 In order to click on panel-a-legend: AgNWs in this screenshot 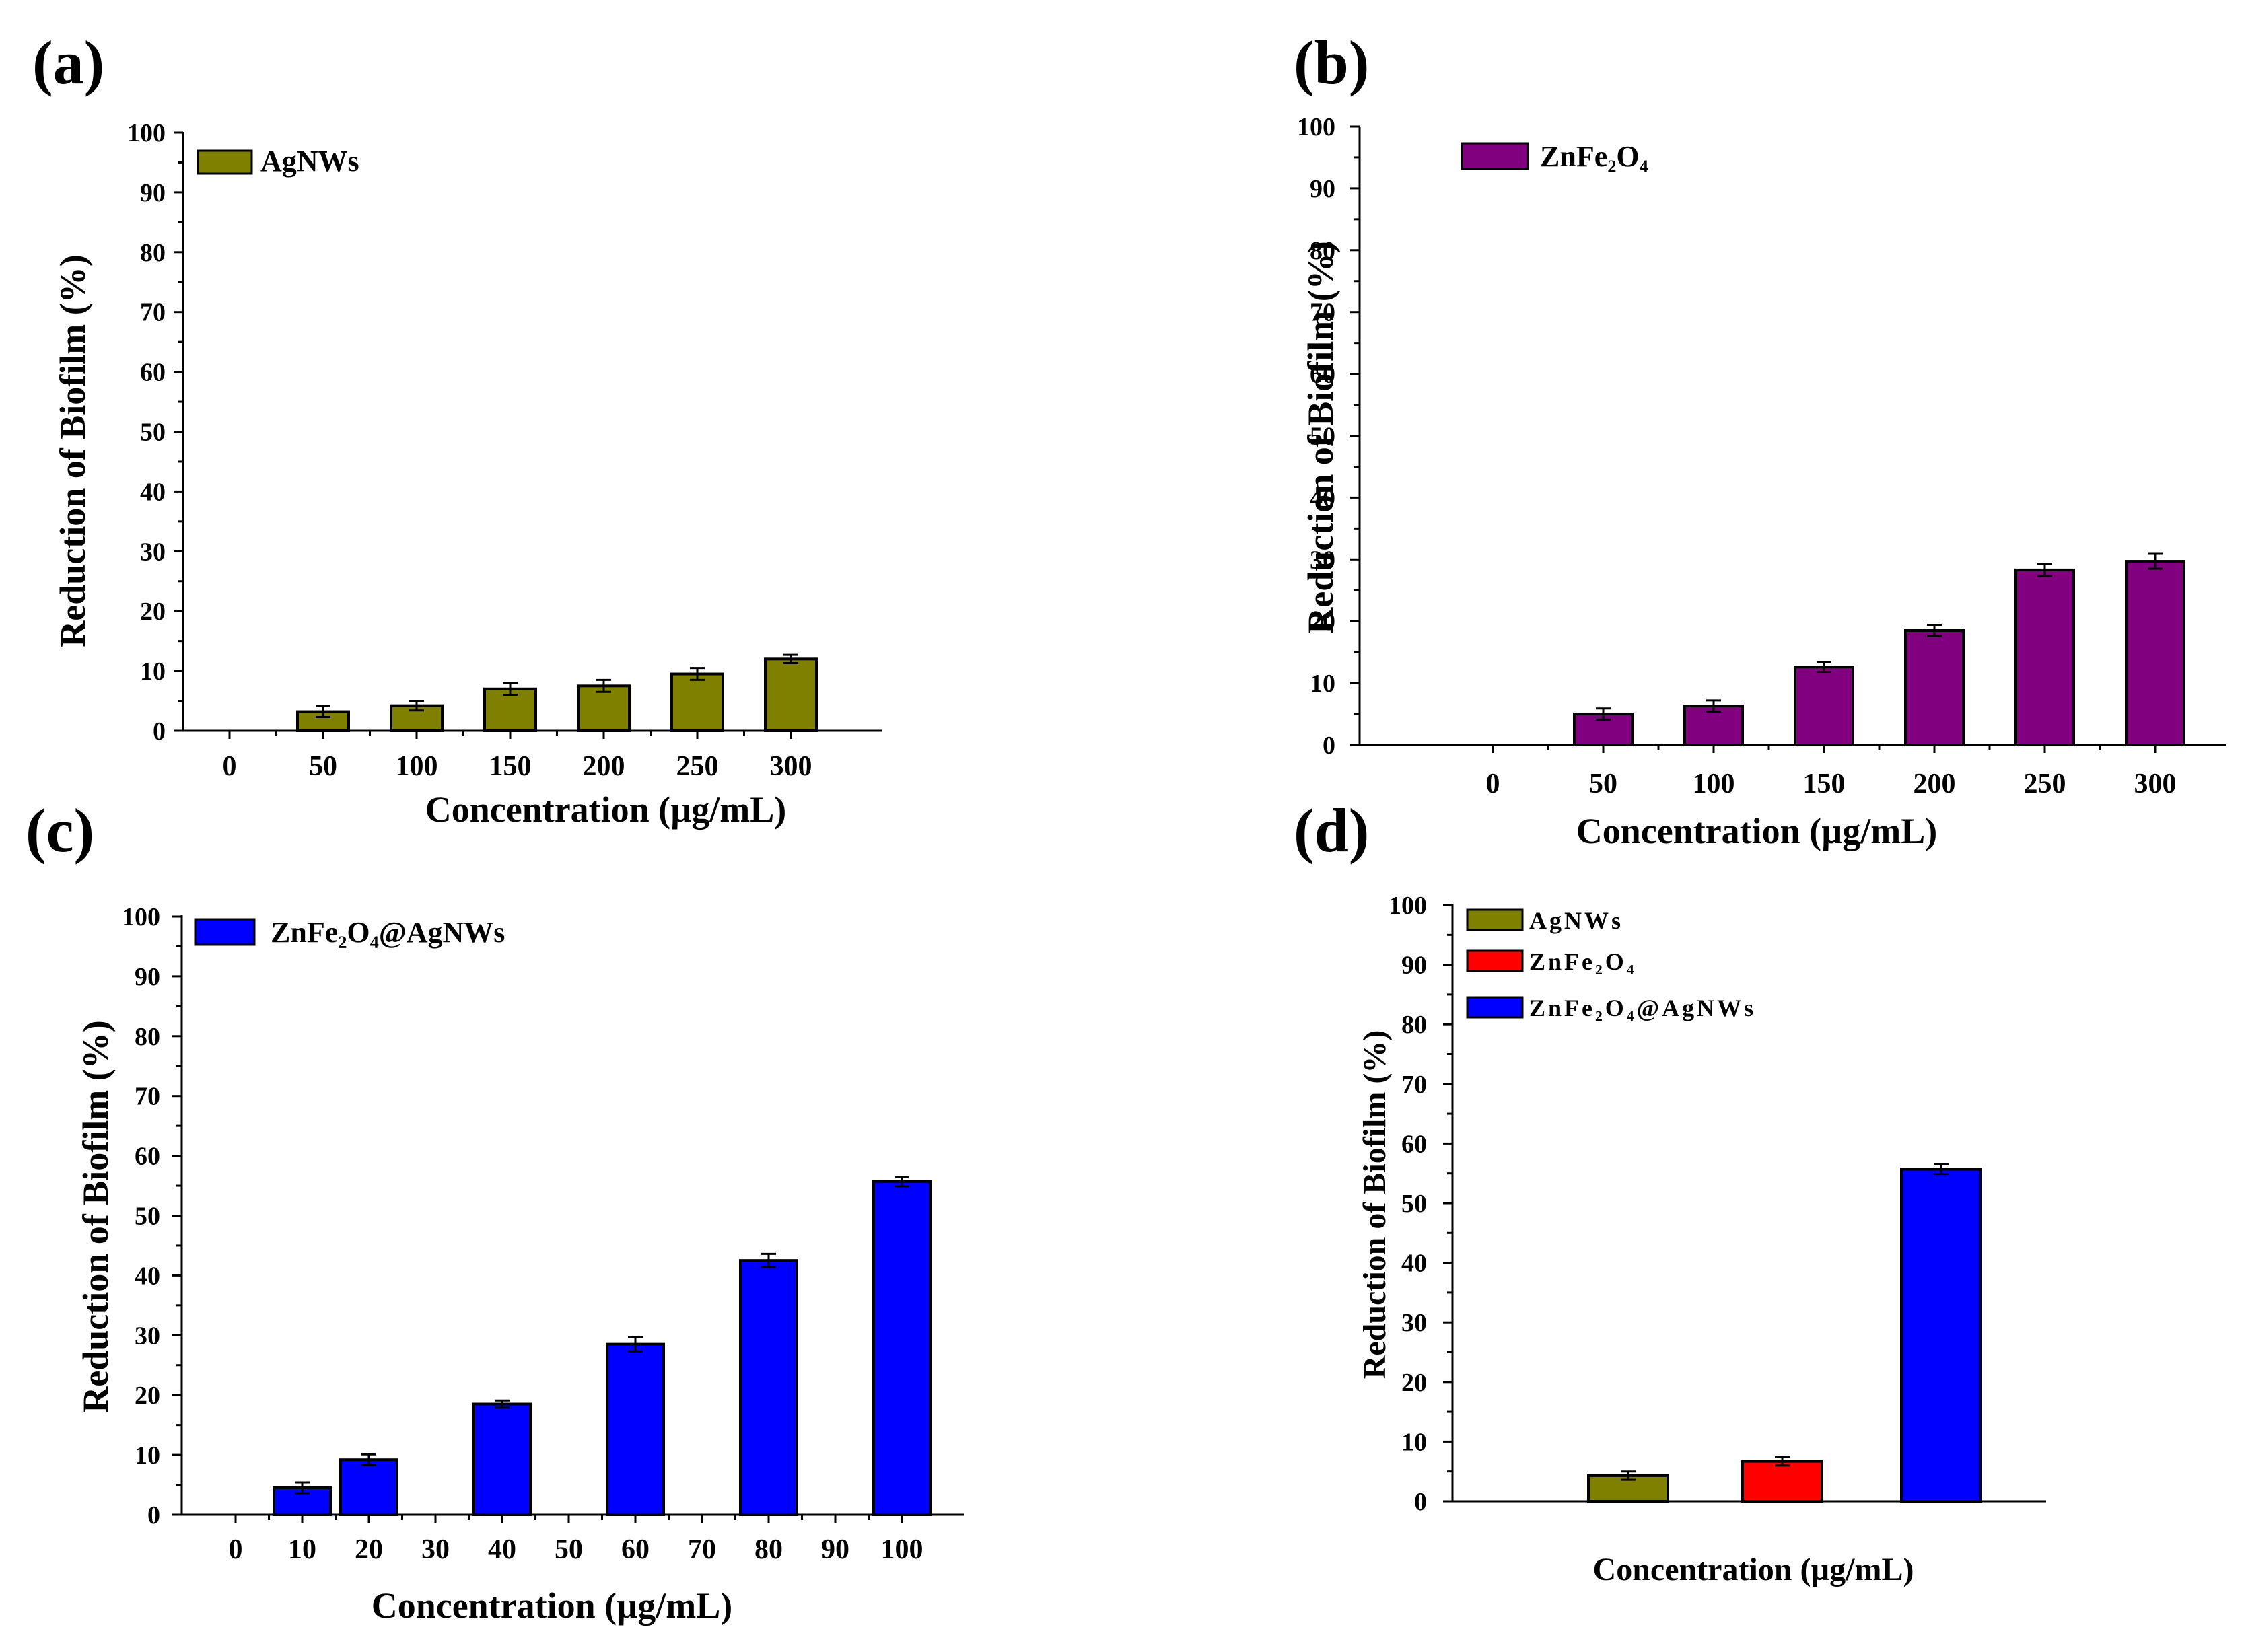, I will do `click(278, 161)`.